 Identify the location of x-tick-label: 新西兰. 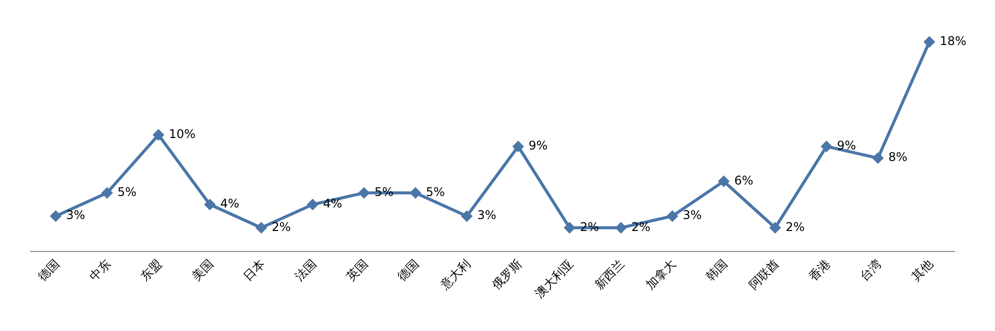
(610, 274).